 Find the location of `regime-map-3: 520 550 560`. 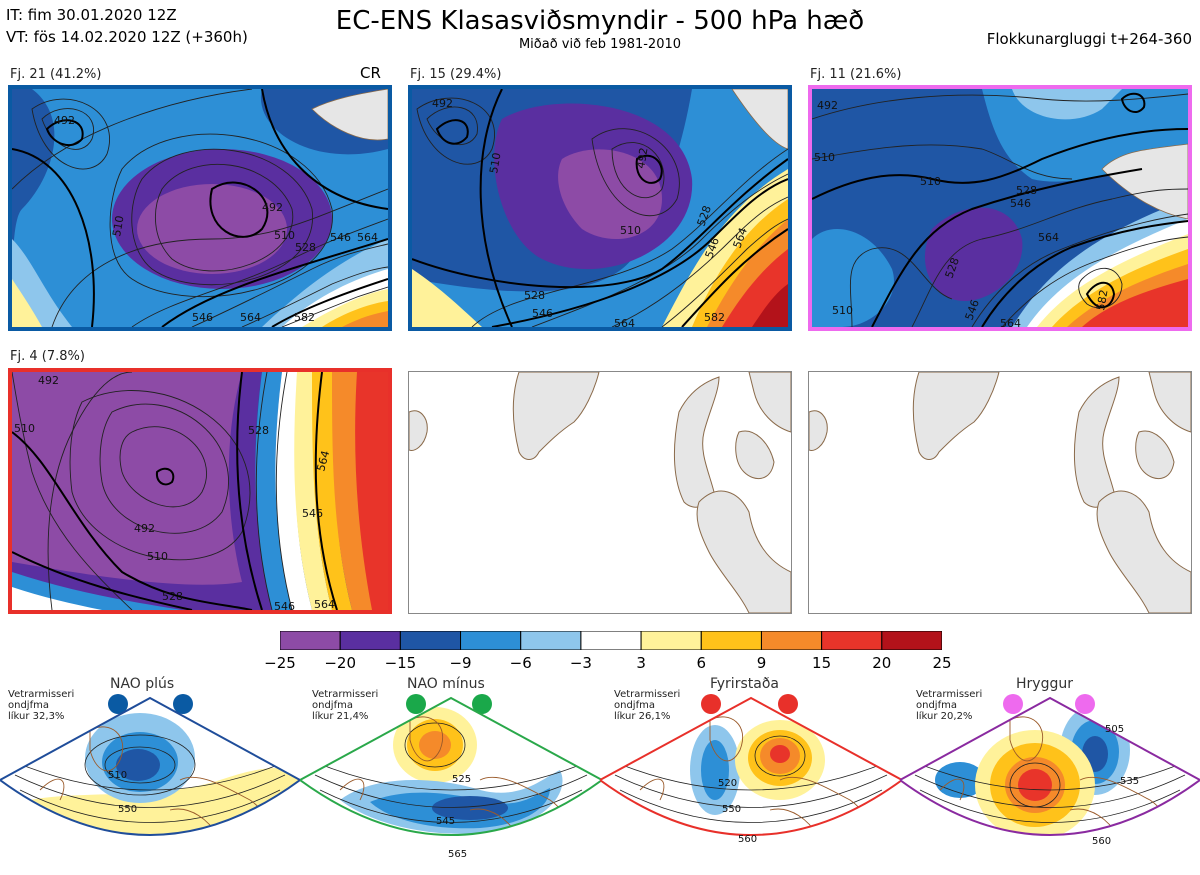

regime-map-3: 520 550 560 is located at coordinates (751, 780).